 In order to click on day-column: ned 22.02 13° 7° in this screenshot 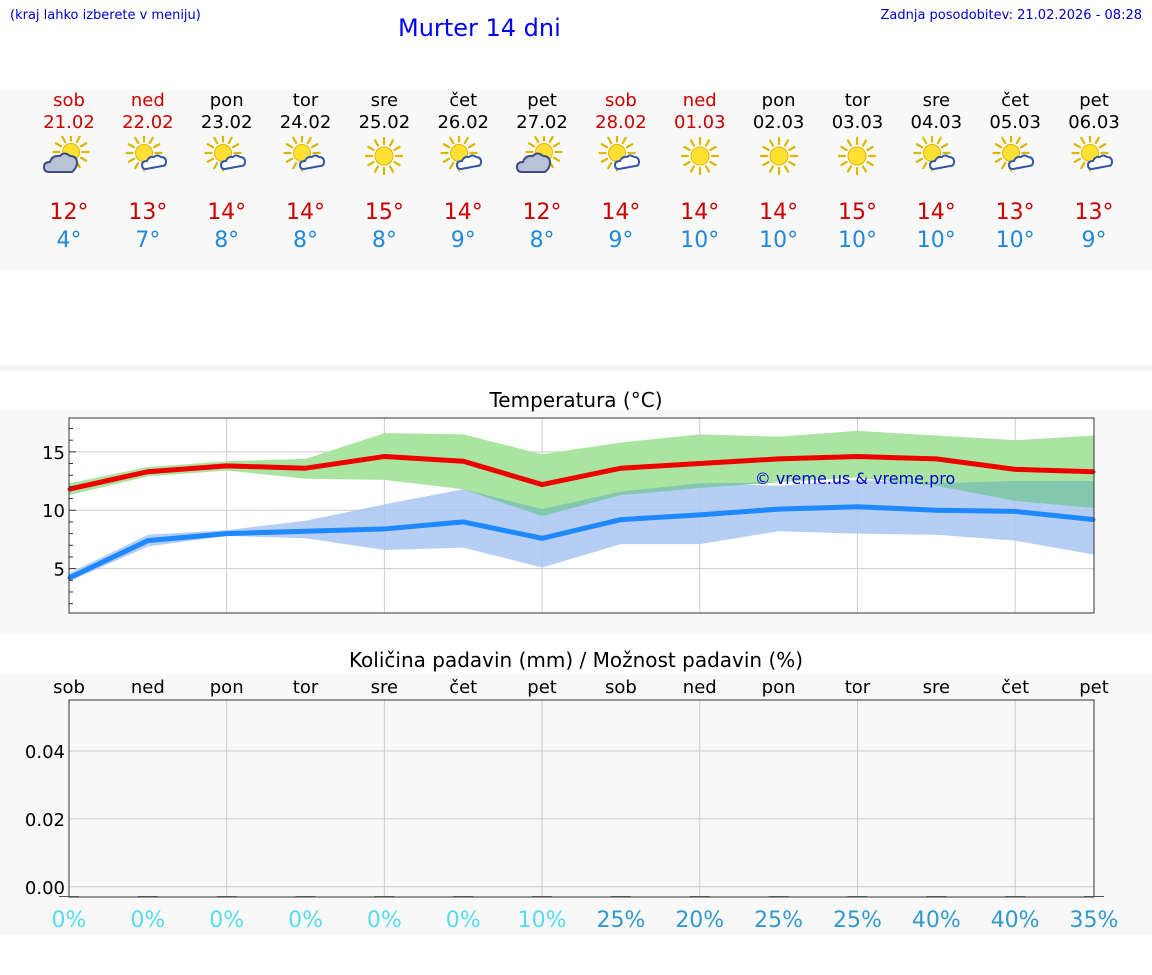, I will do `click(148, 180)`.